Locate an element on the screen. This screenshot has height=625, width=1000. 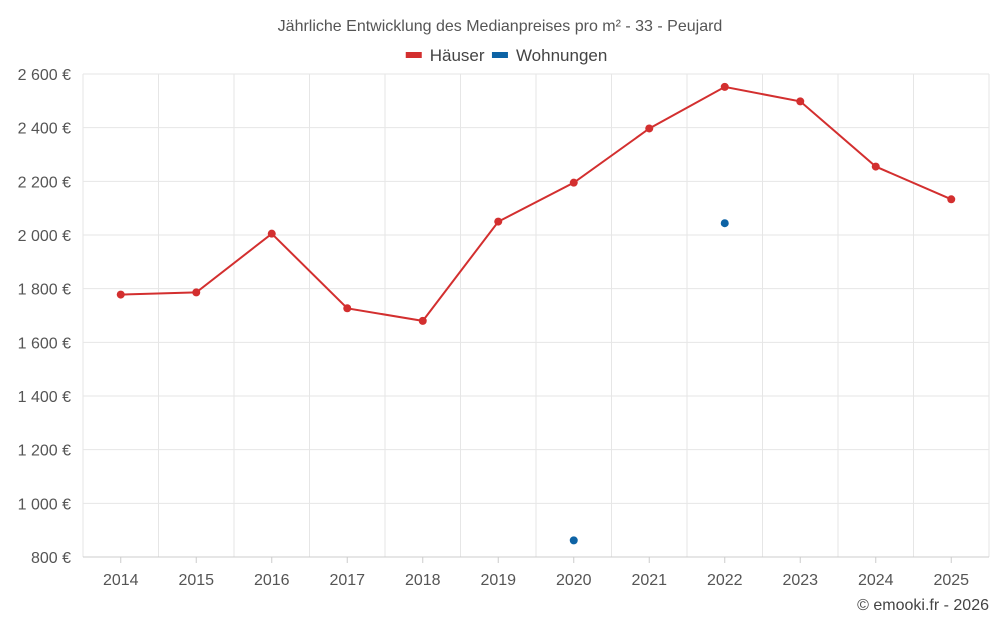
x-tick-label: 2019 is located at coordinates (498, 580).